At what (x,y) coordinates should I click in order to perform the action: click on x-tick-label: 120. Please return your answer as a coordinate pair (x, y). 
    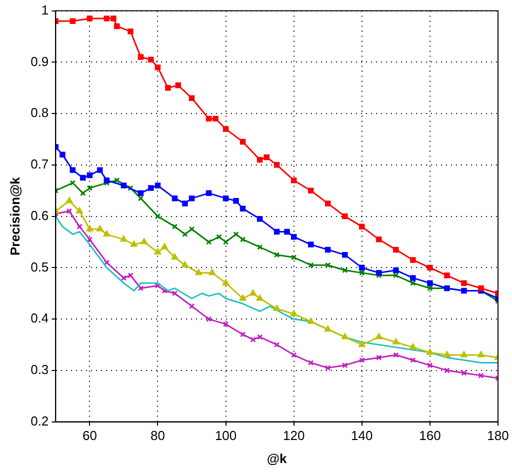
    Looking at the image, I should click on (293, 436).